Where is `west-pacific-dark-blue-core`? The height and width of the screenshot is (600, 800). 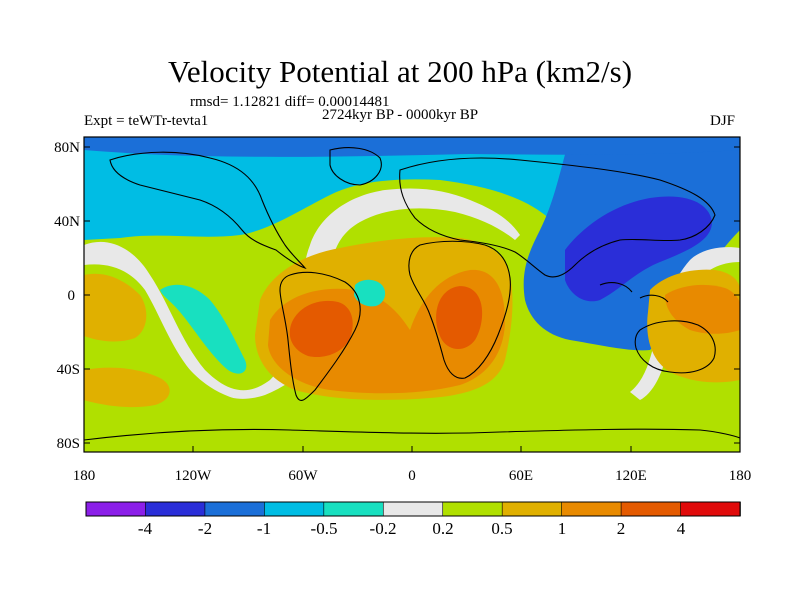 west-pacific-dark-blue-core is located at coordinates (638, 249).